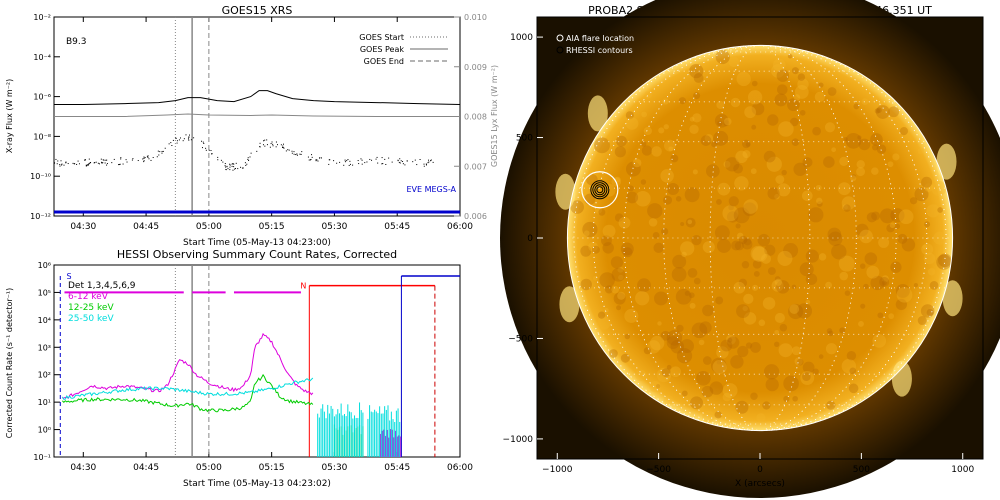 Image resolution: width=1000 pixels, height=500 pixels. What do you see at coordinates (146, 468) in the screenshot?
I see `hessi-x-tick-label: 04:45` at bounding box center [146, 468].